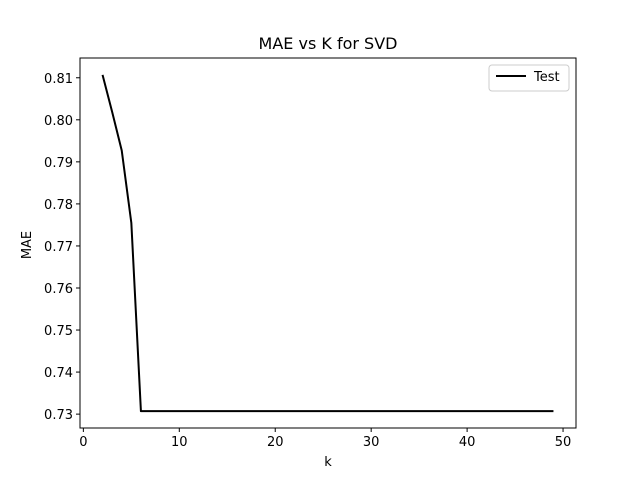 This screenshot has width=640, height=480. I want to click on legend-box, so click(529, 78).